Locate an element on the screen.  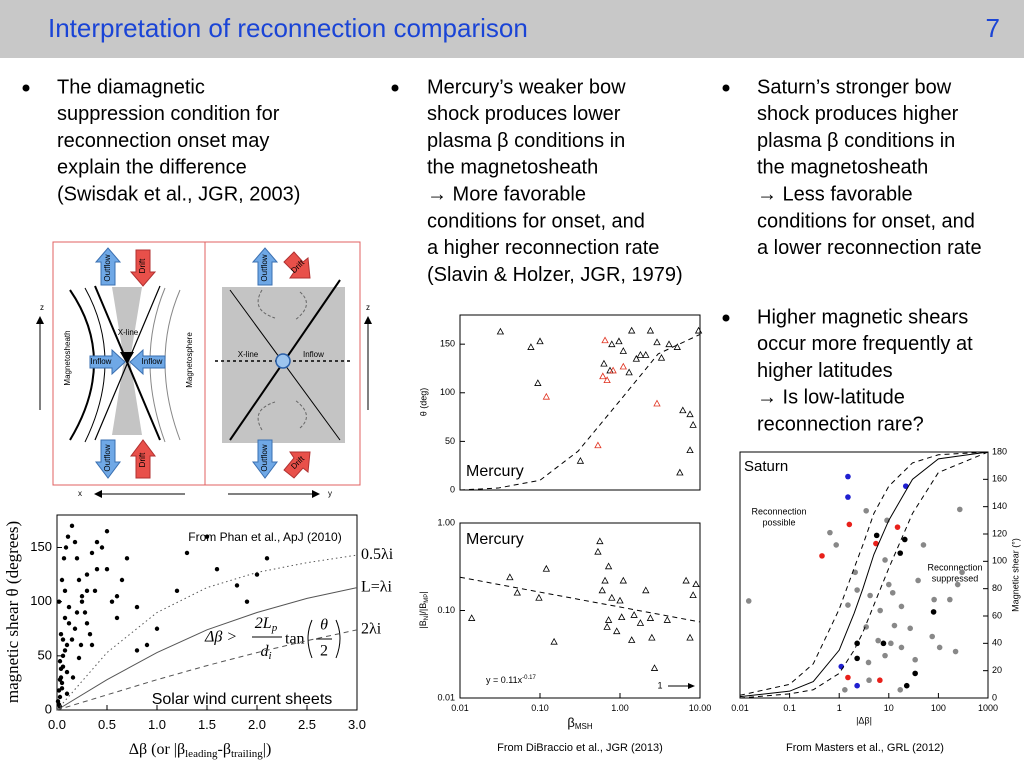
label-part: |) is located at coordinates (267, 749).